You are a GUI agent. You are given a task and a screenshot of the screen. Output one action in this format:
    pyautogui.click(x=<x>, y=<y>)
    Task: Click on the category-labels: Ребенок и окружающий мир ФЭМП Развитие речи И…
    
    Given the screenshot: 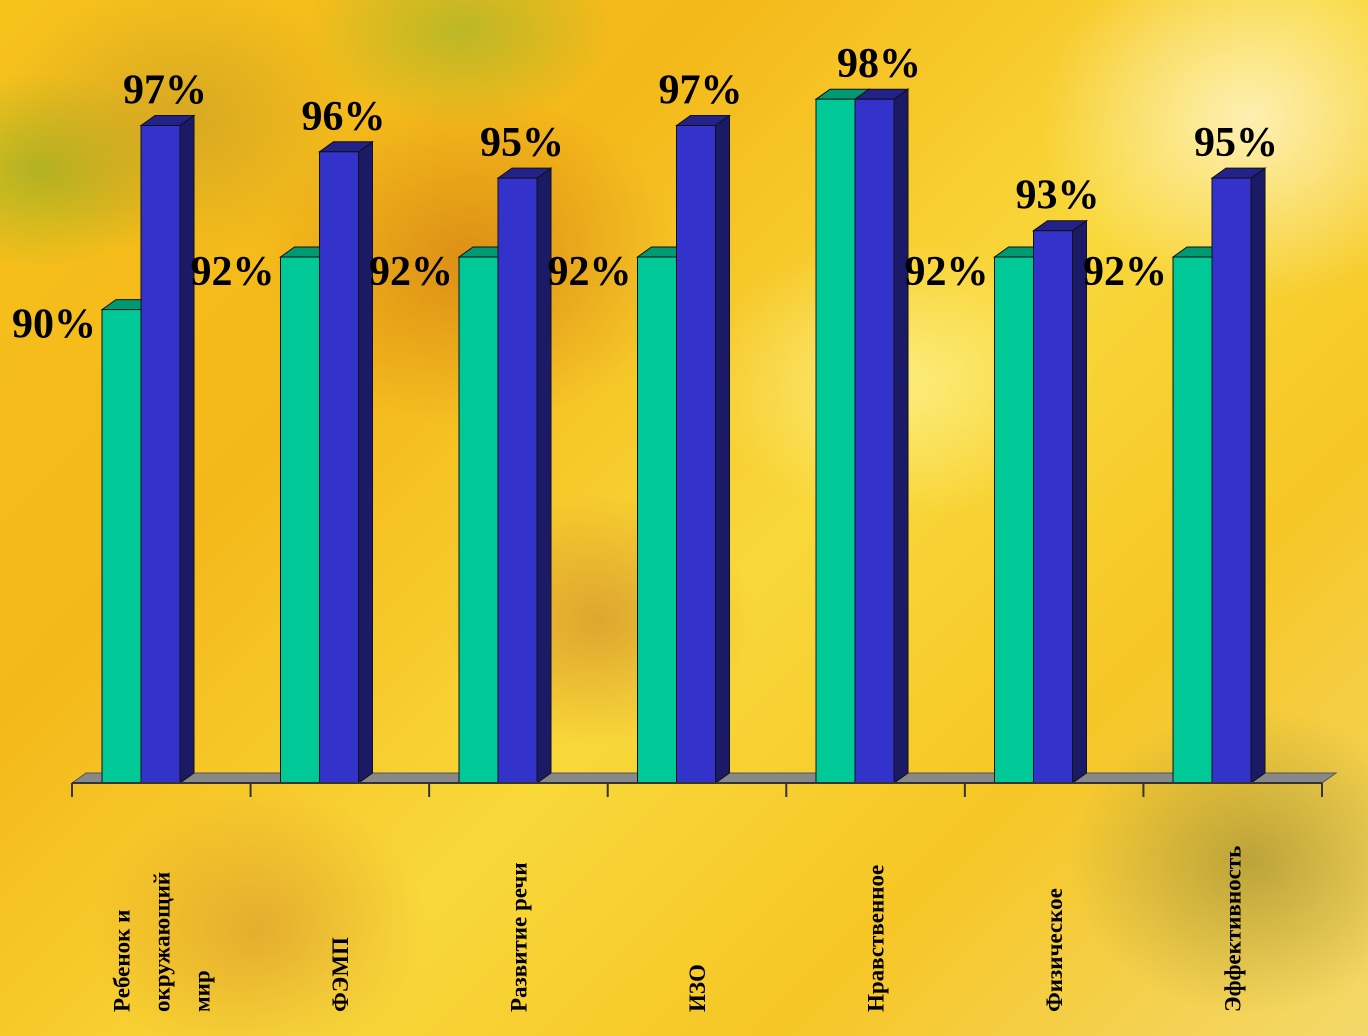 What is the action you would take?
    pyautogui.click(x=677, y=929)
    